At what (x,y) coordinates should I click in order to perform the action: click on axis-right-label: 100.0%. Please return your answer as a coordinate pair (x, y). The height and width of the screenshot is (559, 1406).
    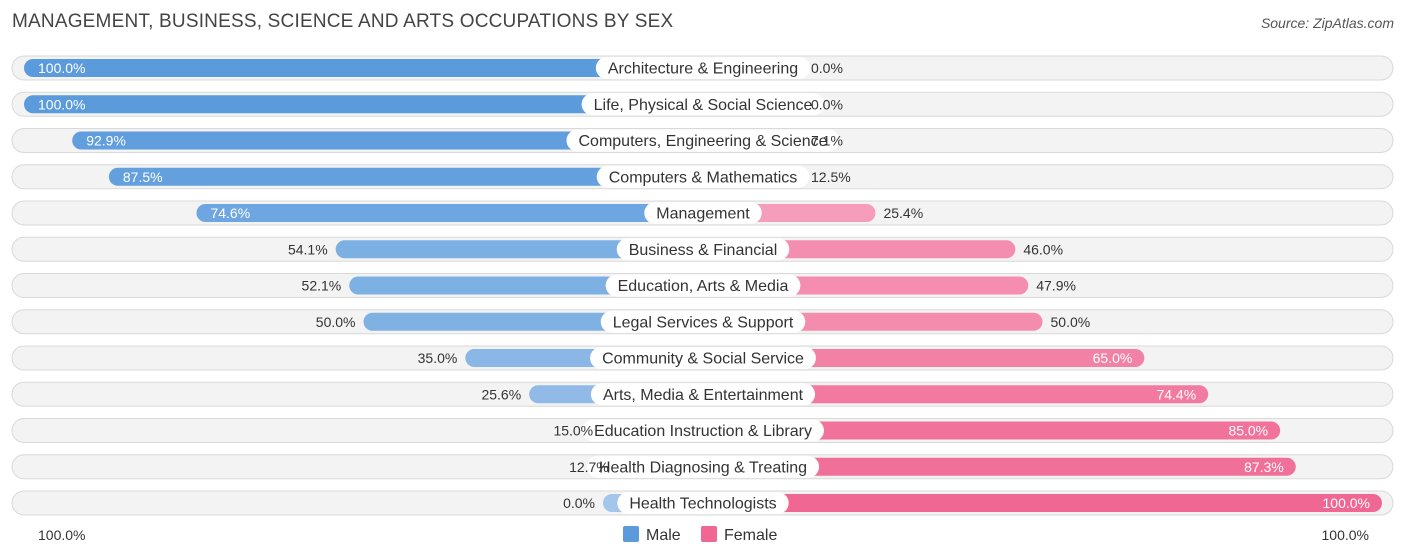
    Looking at the image, I should click on (1345, 535).